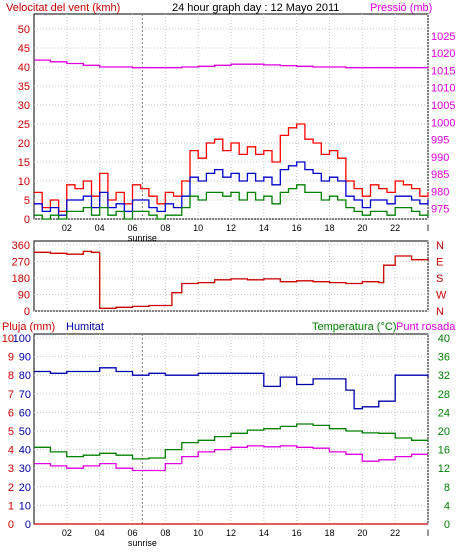 This screenshot has height=559, width=465. I want to click on humidity-tick-label: 30, so click(25, 469).